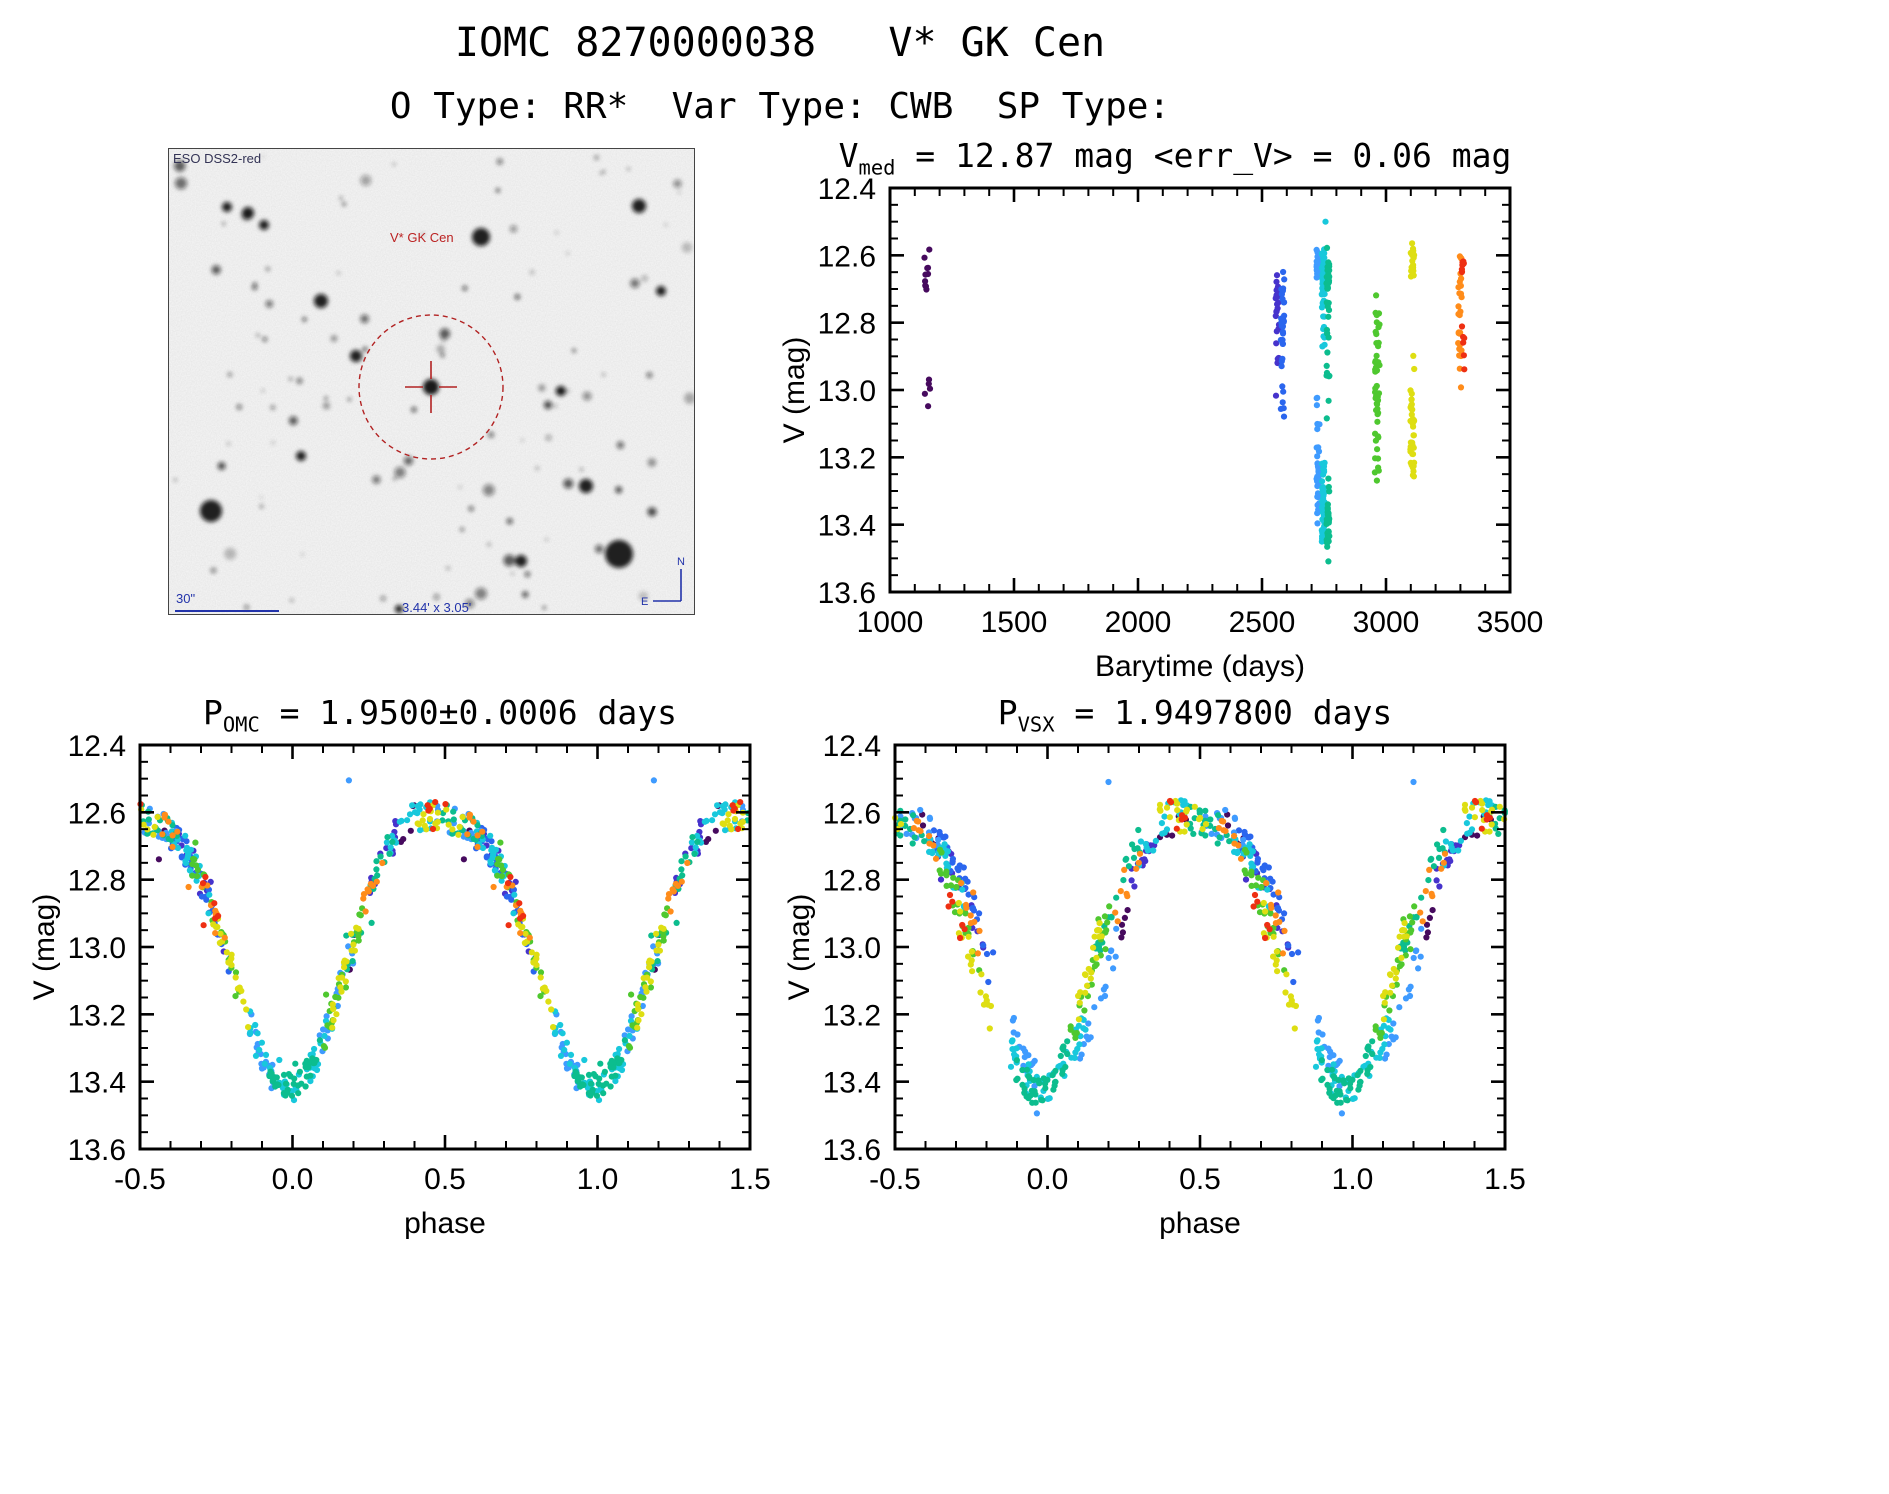  Describe the element at coordinates (422, 237) in the screenshot. I see `finder-target-label: V* GK Cen` at that location.